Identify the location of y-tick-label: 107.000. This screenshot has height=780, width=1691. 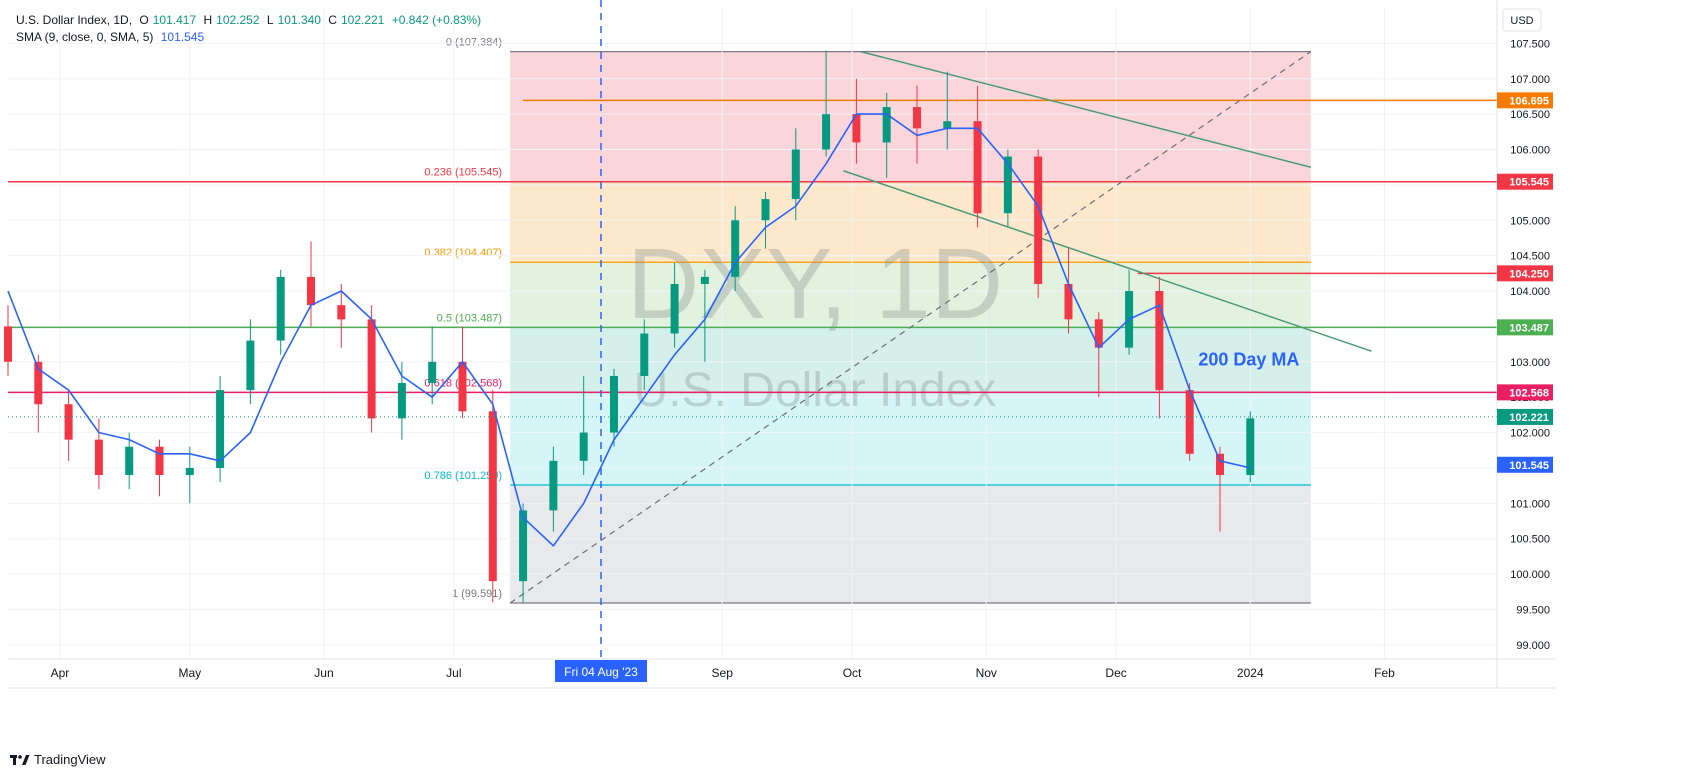
(1530, 80).